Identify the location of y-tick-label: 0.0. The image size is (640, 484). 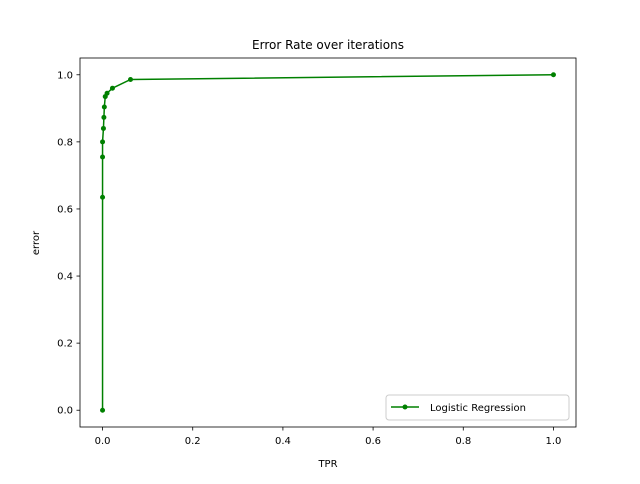
(65, 411).